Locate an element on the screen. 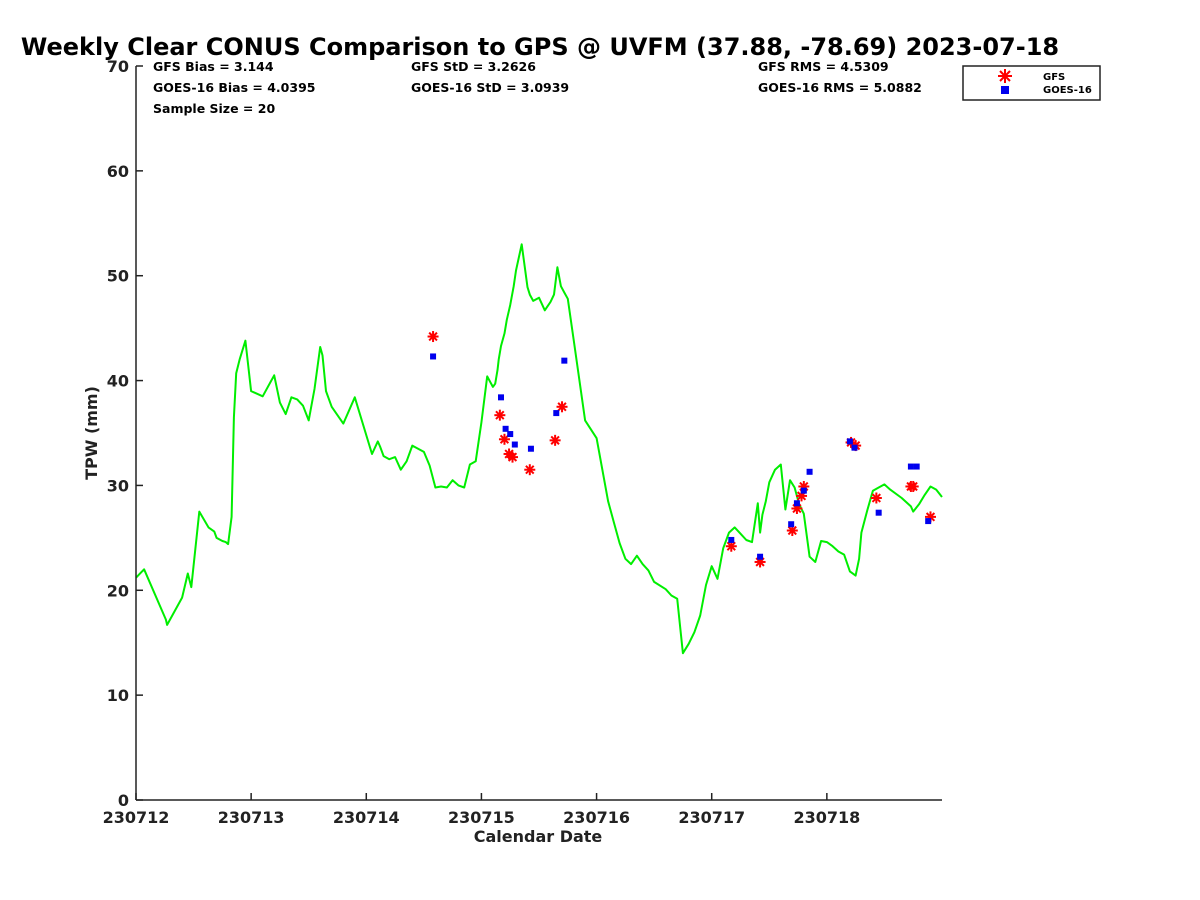  legend-goes-label: GOES-16 is located at coordinates (1067, 90).